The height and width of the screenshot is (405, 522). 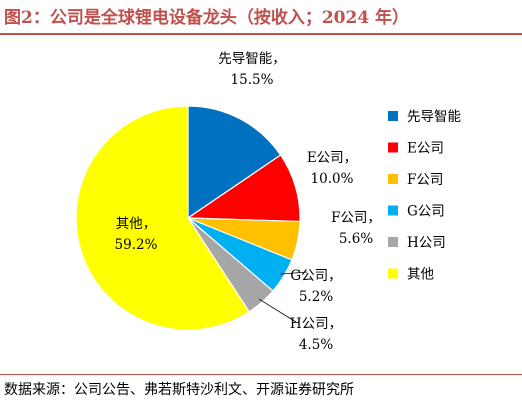 What do you see at coordinates (207, 18) in the screenshot?
I see `chart-title: 图2：公司是全球锂电设备龙头（按收入；2024 年）` at bounding box center [207, 18].